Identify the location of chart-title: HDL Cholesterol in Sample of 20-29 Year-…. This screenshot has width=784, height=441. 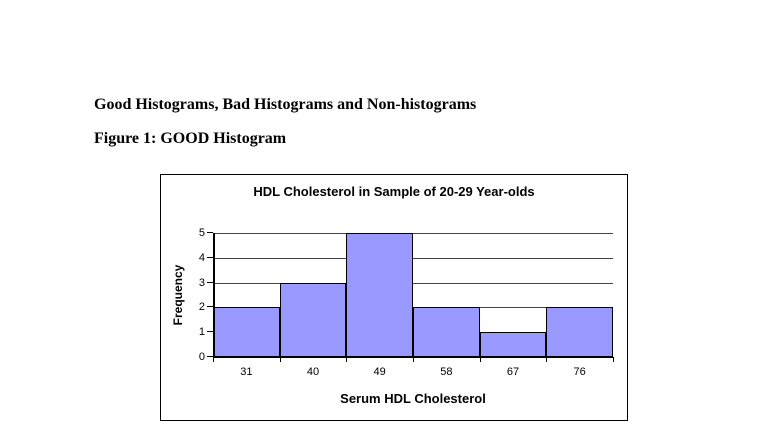
(394, 191).